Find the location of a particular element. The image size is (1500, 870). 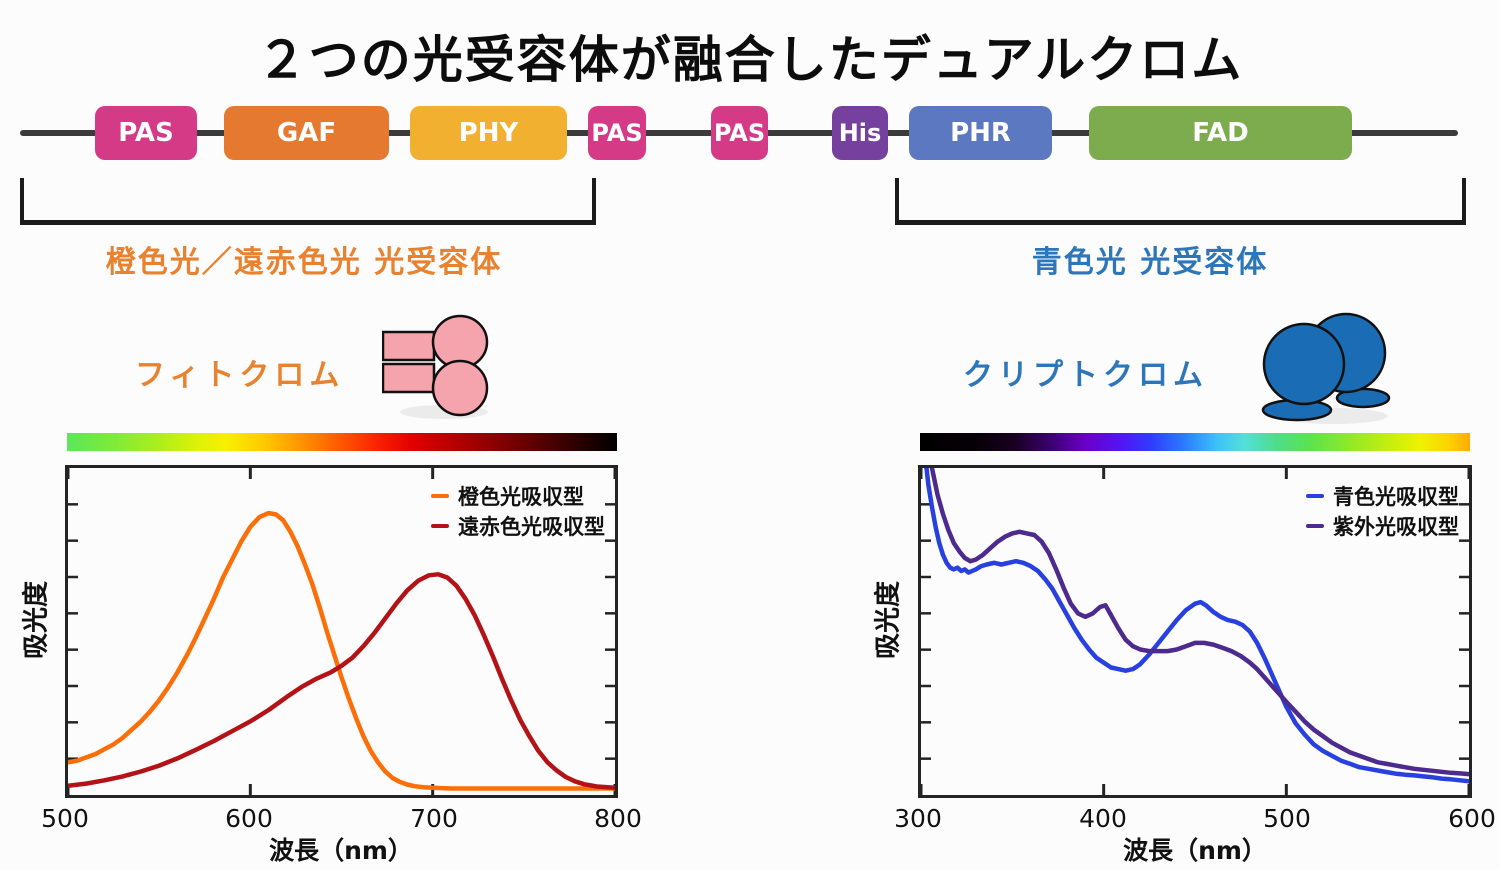

legend: 橙色光吸収型 遠赤色光吸収型 is located at coordinates (518, 511).